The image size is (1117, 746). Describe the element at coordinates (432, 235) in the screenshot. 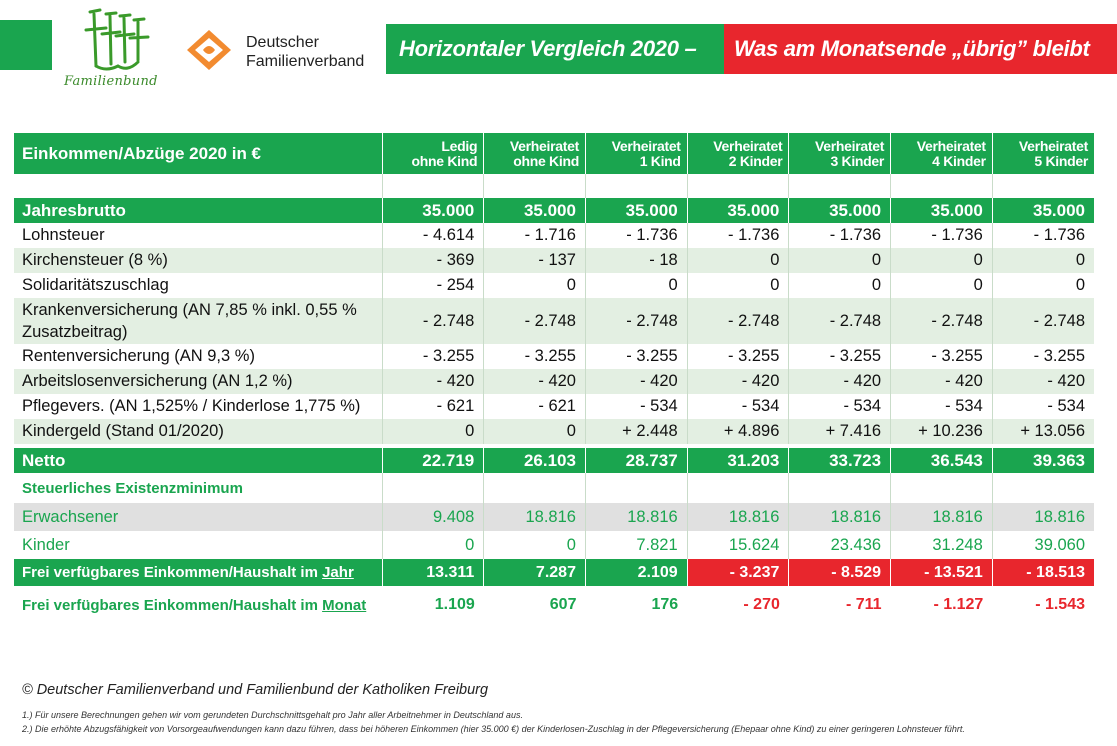

I see `value-cell: - 4.614` at that location.